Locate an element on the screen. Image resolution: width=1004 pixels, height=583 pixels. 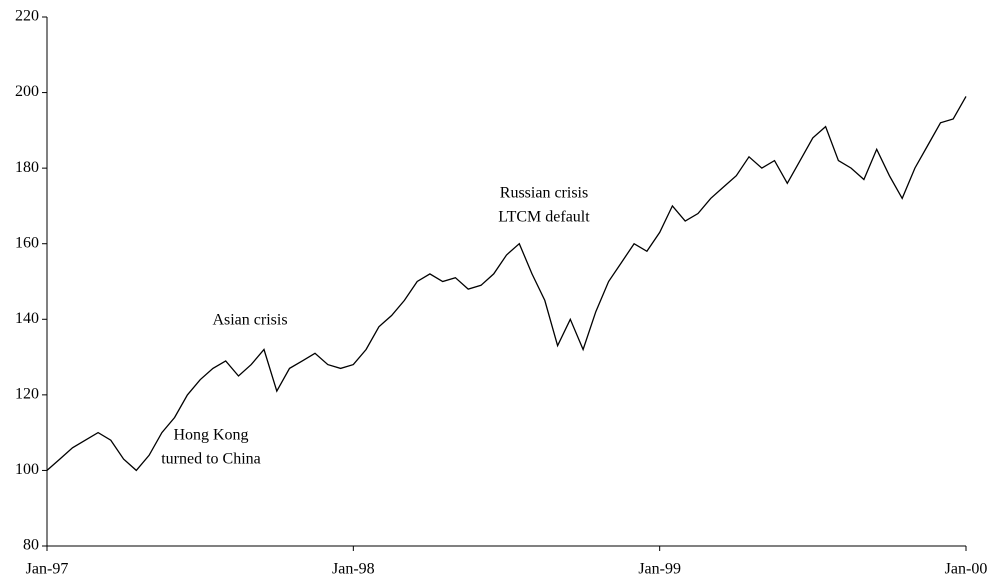
y-tick-label: 120 is located at coordinates (27, 394).